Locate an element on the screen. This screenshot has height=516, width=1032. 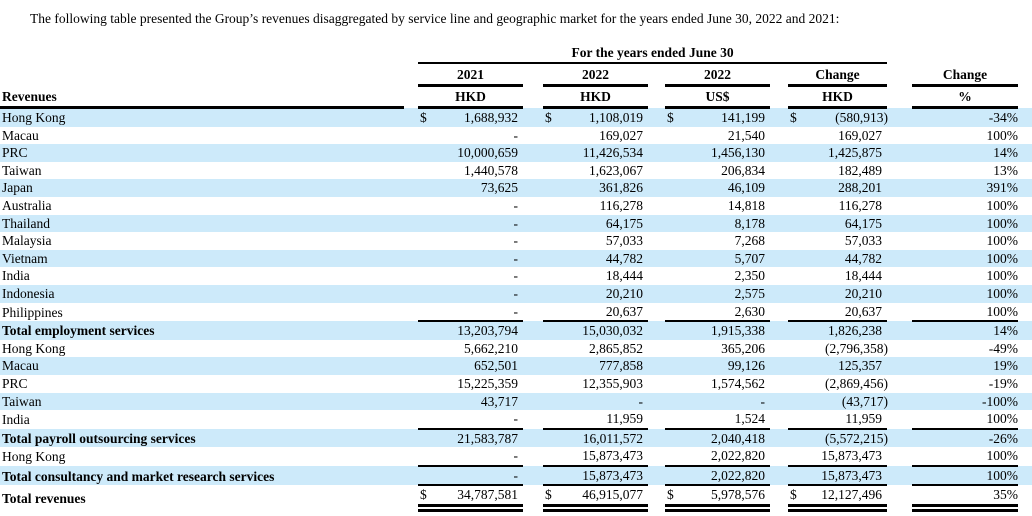
cell-amount: 43,717 is located at coordinates (499, 401).